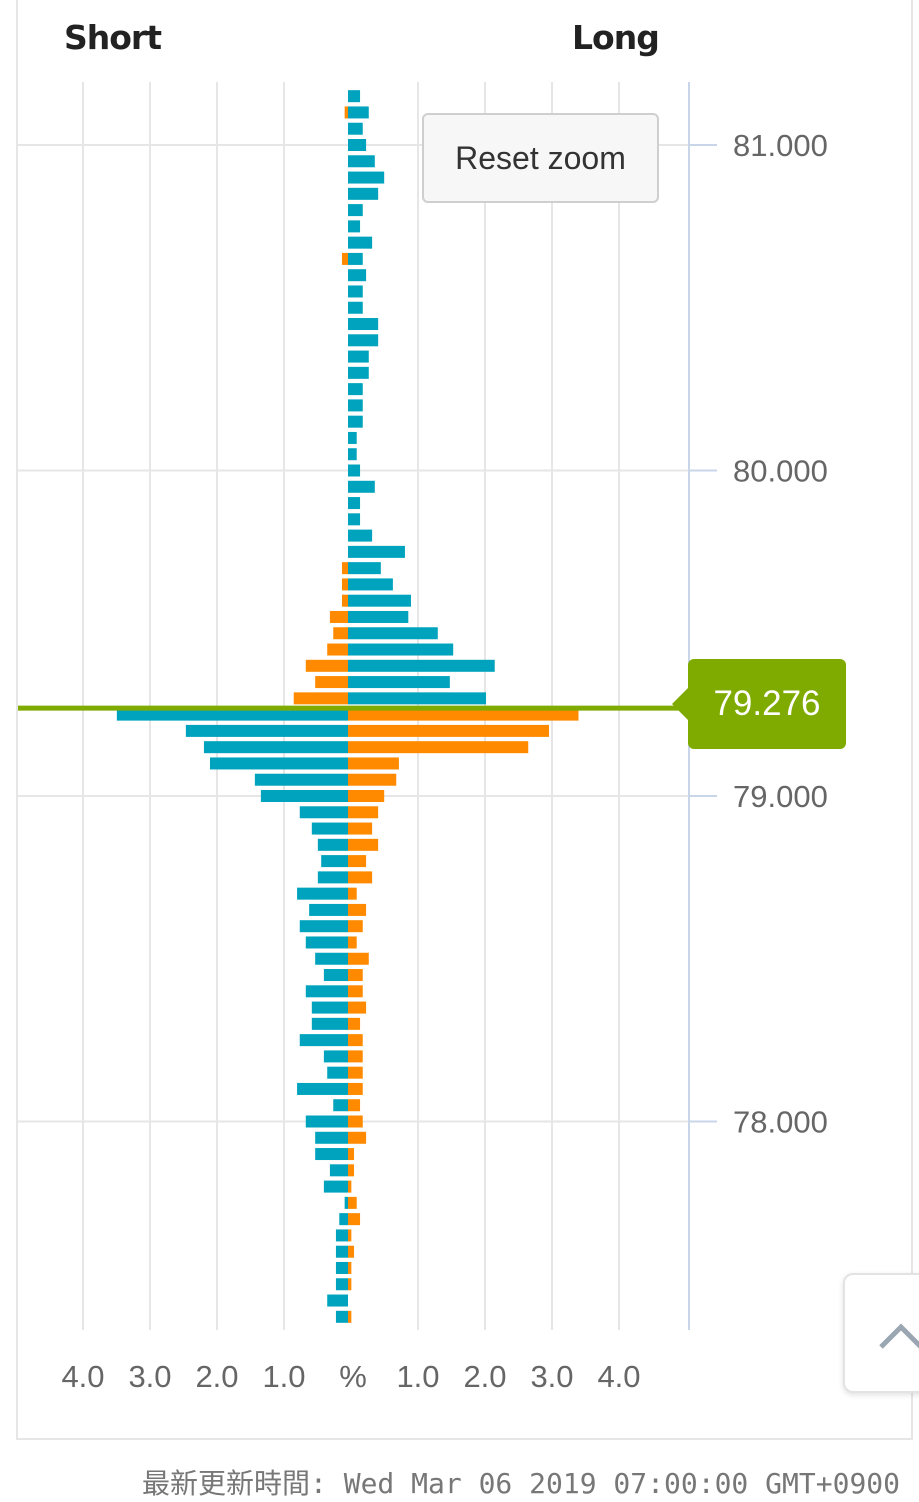 The width and height of the screenshot is (919, 1502). I want to click on x-tick-label: %, so click(353, 1376).